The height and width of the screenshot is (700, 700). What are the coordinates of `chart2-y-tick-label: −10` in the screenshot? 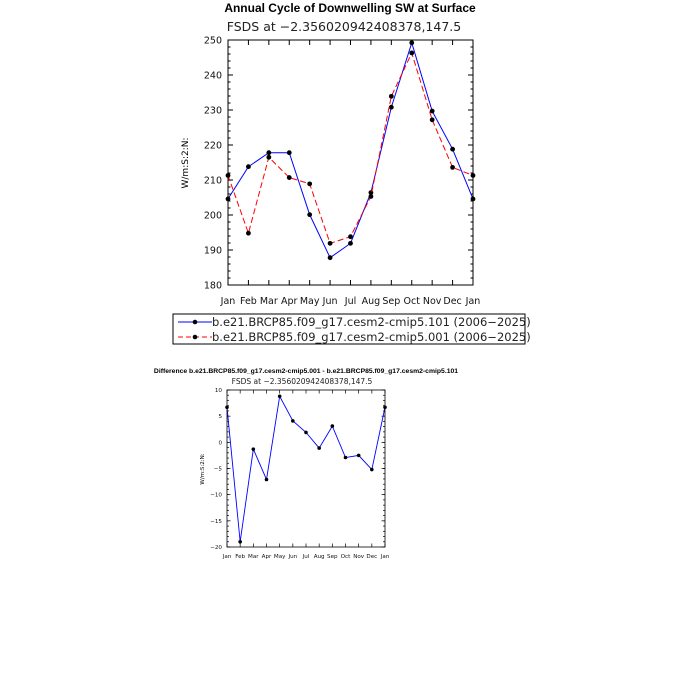 It's located at (216, 496).